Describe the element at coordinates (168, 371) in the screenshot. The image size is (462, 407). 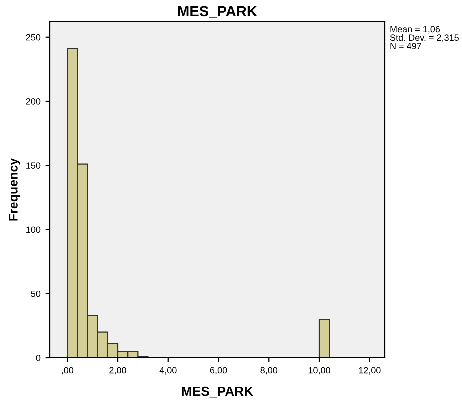
I see `x-tick-label: 4,00` at that location.